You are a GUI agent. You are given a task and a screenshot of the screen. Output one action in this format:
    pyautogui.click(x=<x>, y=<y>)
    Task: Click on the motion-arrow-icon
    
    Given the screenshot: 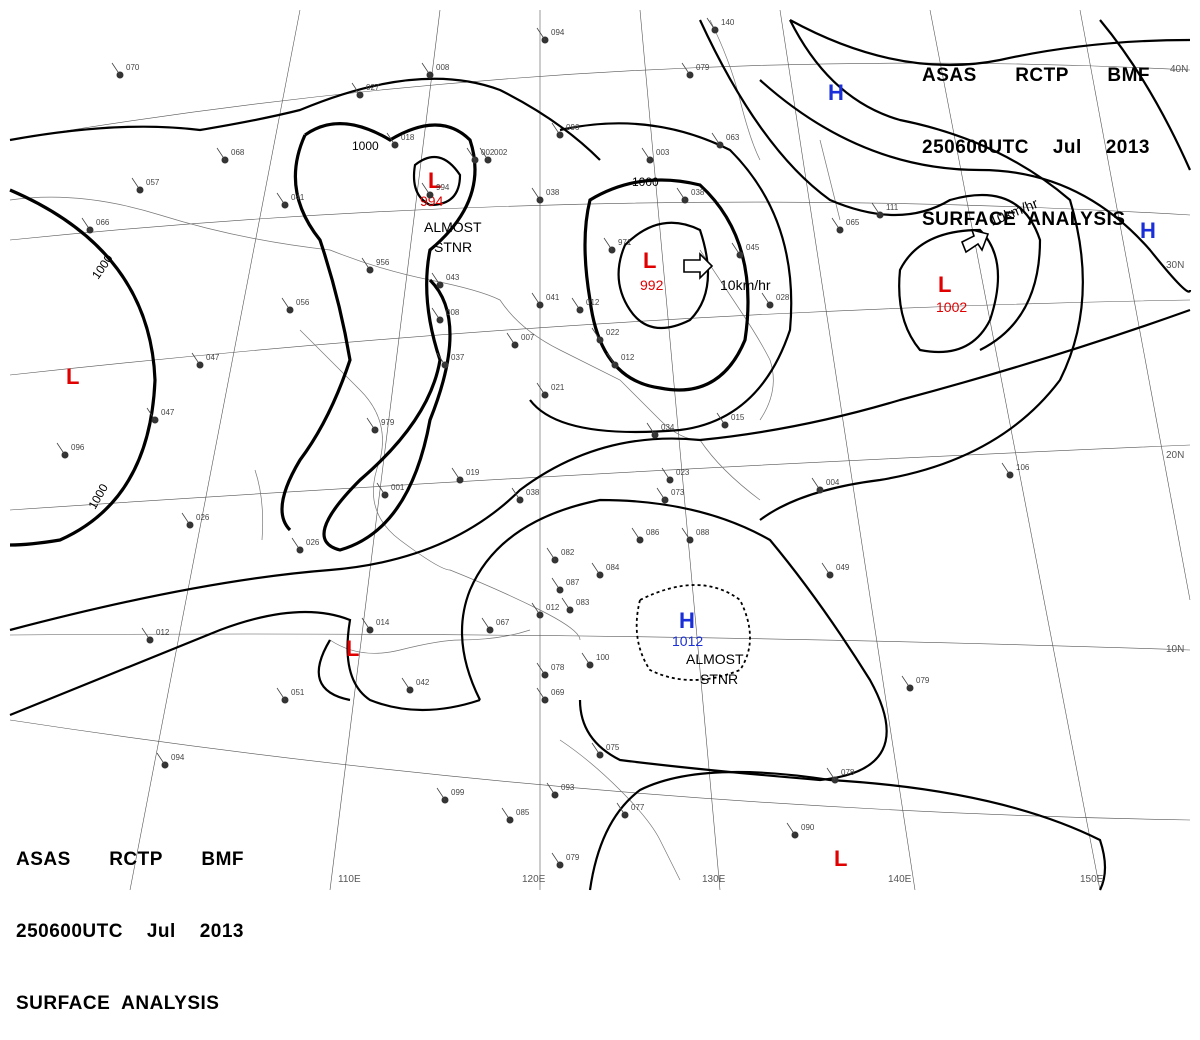 What is the action you would take?
    pyautogui.click(x=698, y=266)
    